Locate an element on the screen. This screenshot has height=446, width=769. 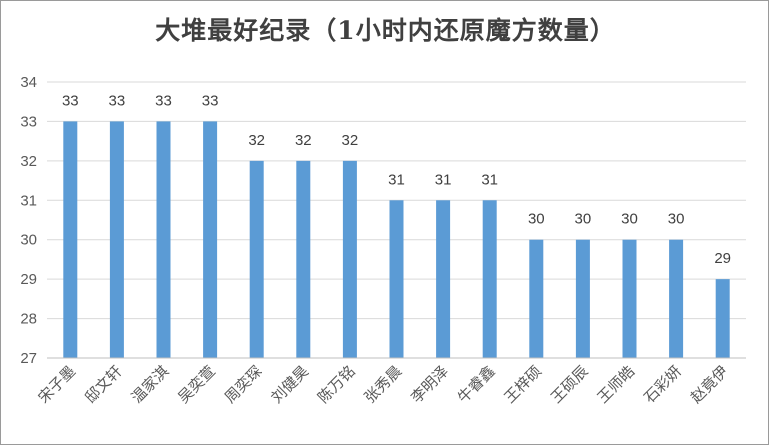
y-tick-label: 34 is located at coordinates (28, 82).